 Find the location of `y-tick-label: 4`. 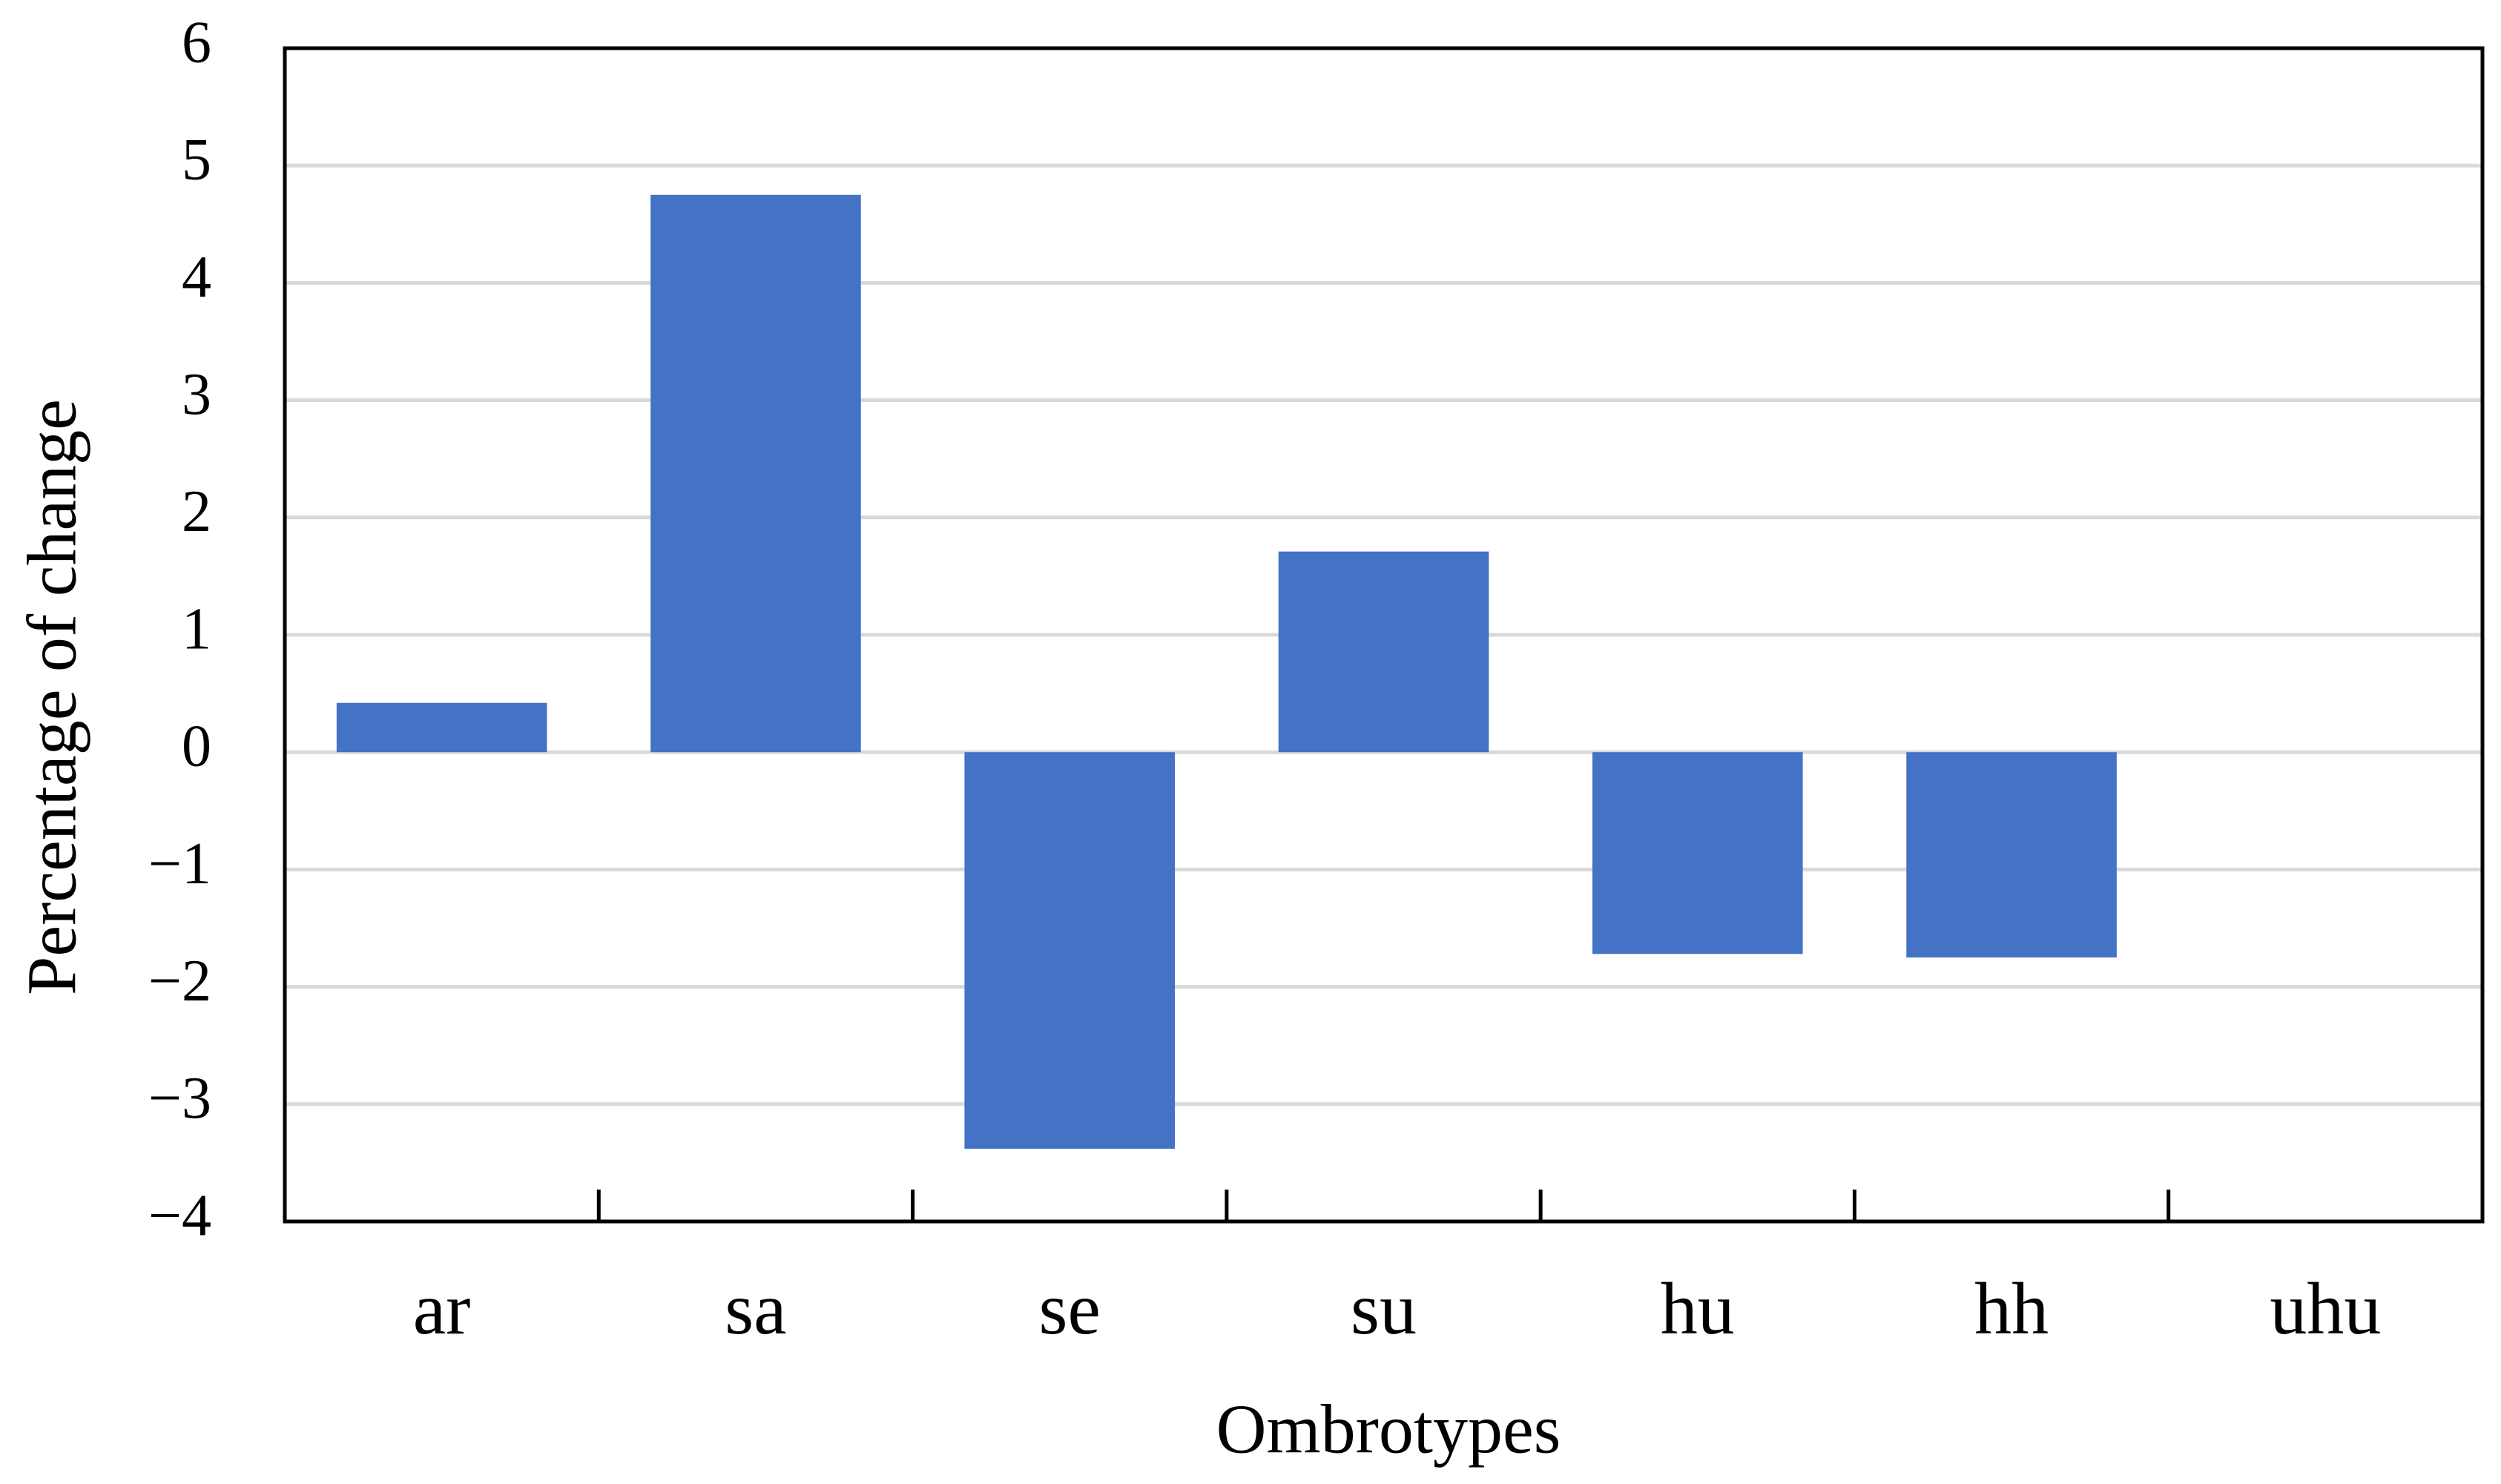

y-tick-label: 4 is located at coordinates (196, 277).